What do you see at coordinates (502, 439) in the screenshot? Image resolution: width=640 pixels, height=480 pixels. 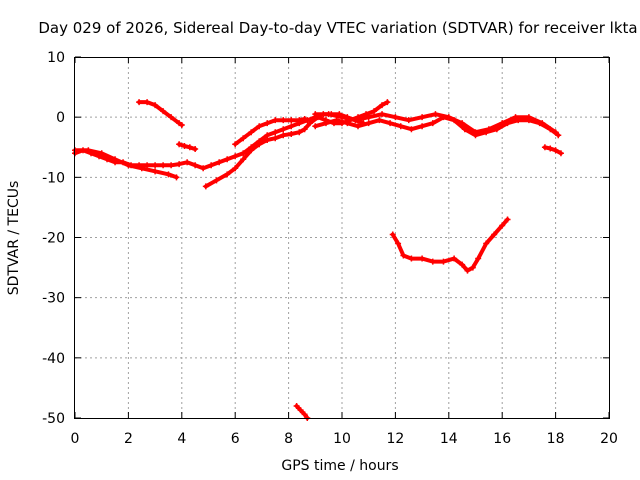 I see `x-tick-label: 16` at bounding box center [502, 439].